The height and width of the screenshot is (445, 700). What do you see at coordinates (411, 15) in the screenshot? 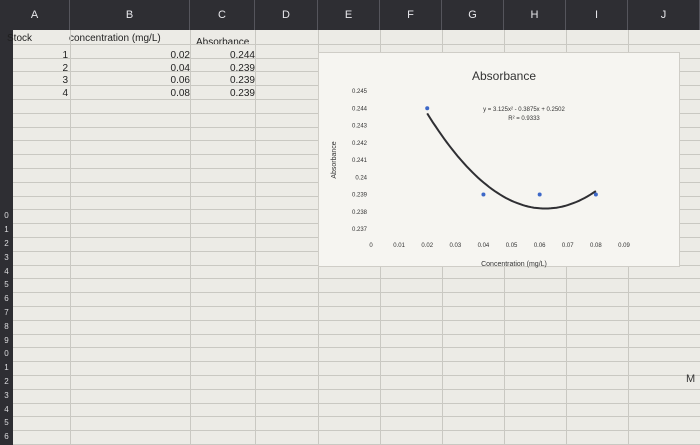
I see `column-header-f: F` at bounding box center [411, 15].